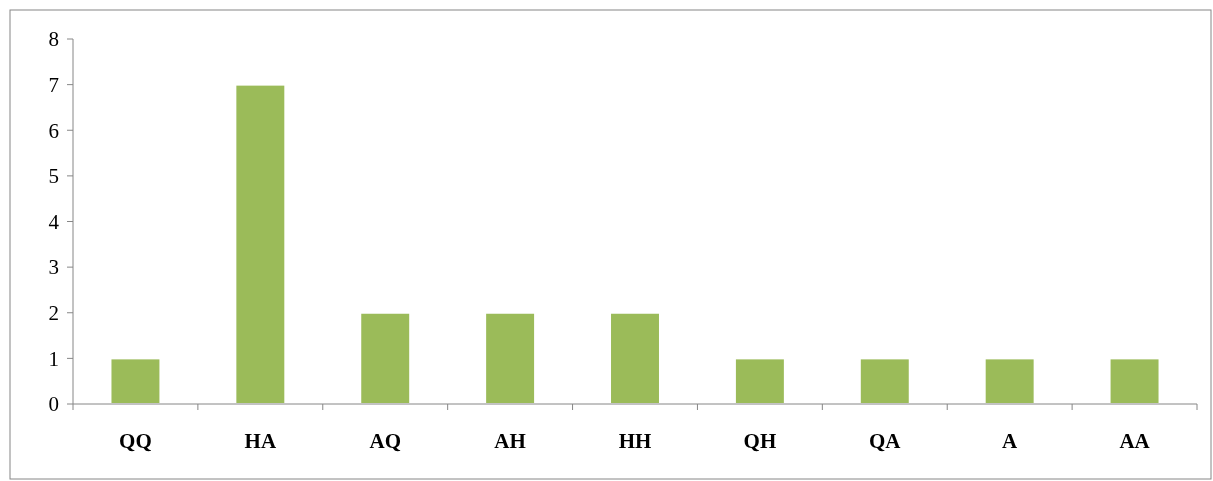  Describe the element at coordinates (53, 176) in the screenshot. I see `y-tick-label: 5` at that location.